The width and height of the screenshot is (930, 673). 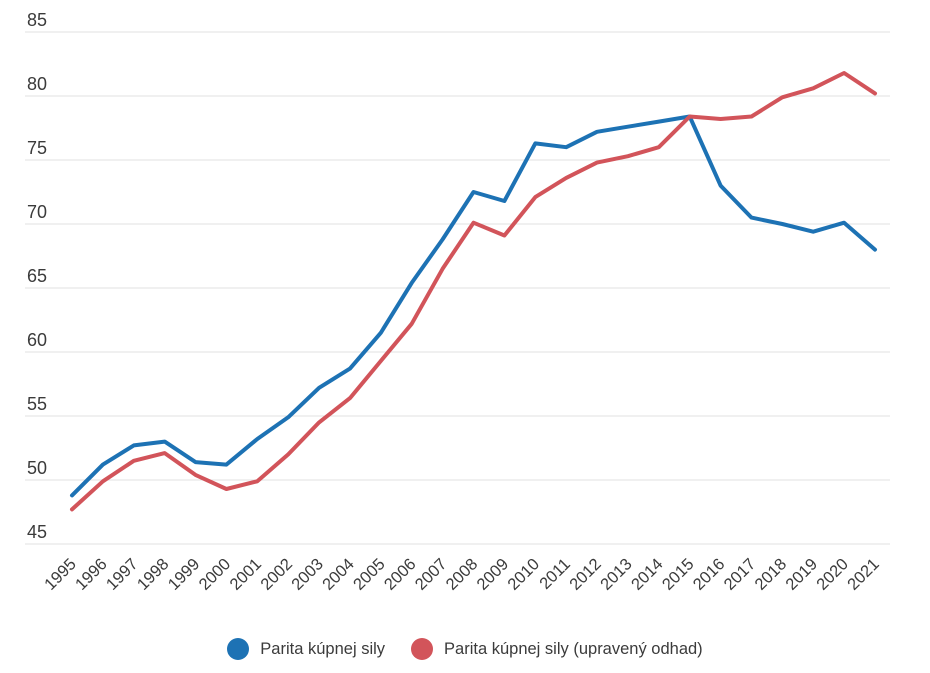 What do you see at coordinates (37, 532) in the screenshot?
I see `y-axis-tick-45: 45` at bounding box center [37, 532].